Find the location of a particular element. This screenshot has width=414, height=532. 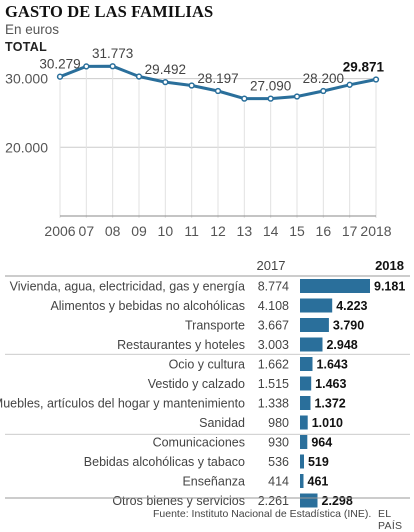

value-2018: 2.298 is located at coordinates (337, 501).